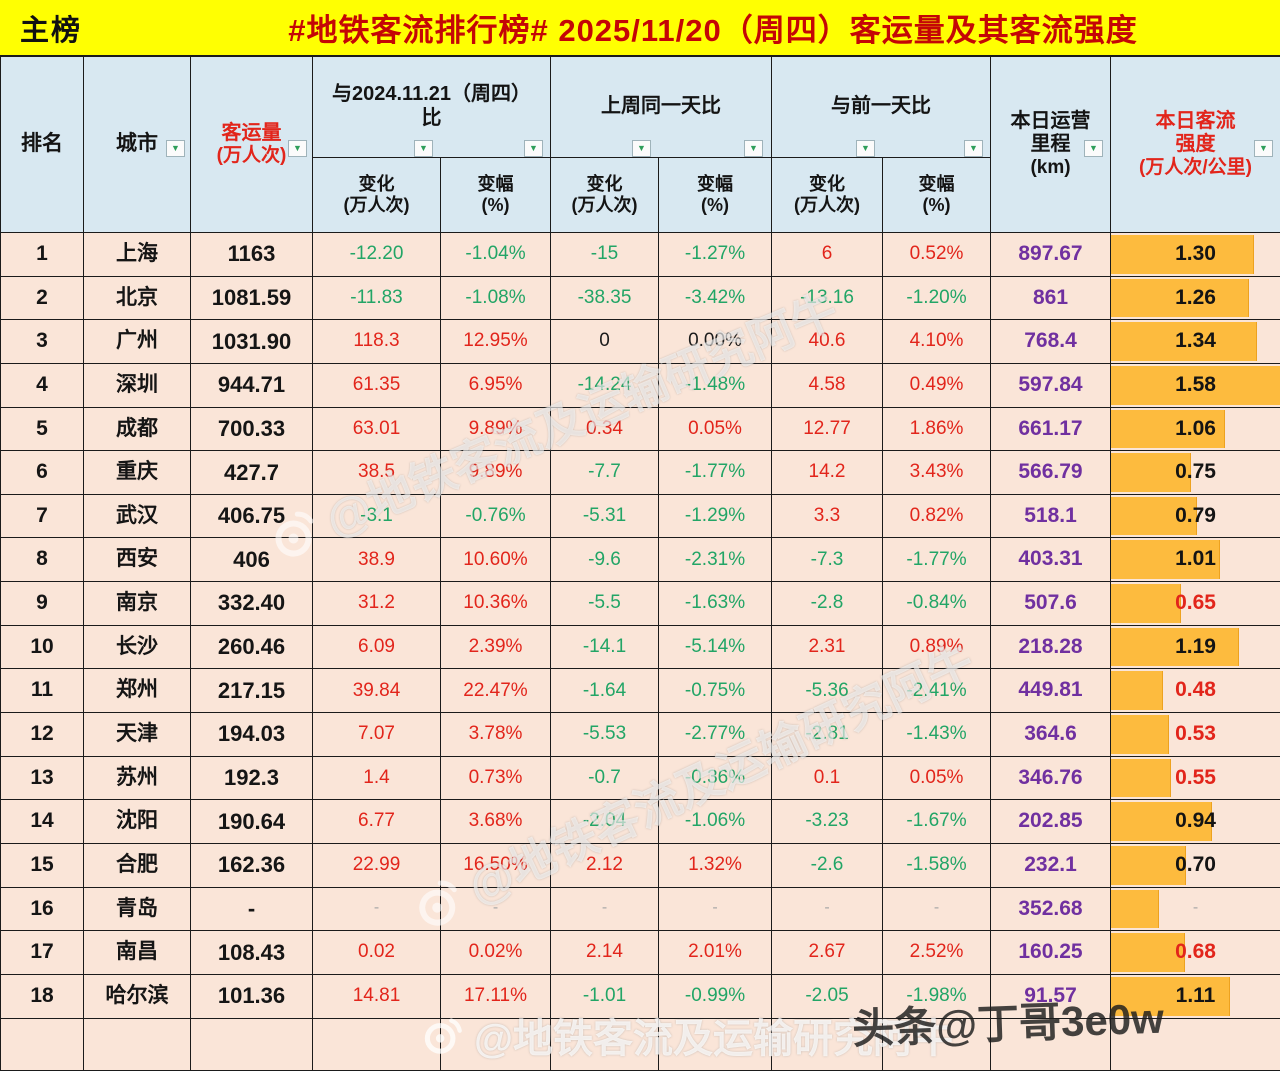  Describe the element at coordinates (137, 1044) in the screenshot. I see `city-cell` at that location.